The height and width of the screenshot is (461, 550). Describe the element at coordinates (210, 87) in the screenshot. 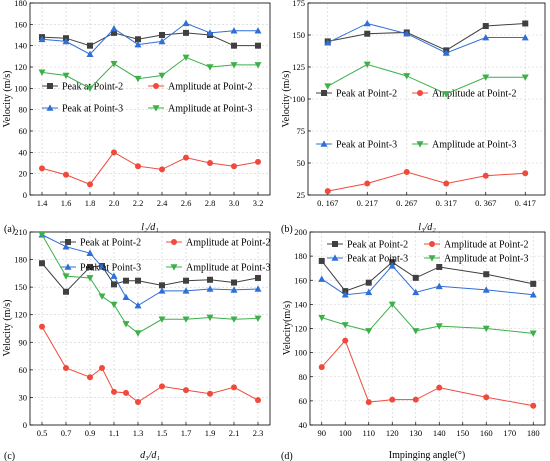

I see `legend-label: Amplitude at Point-2` at that location.